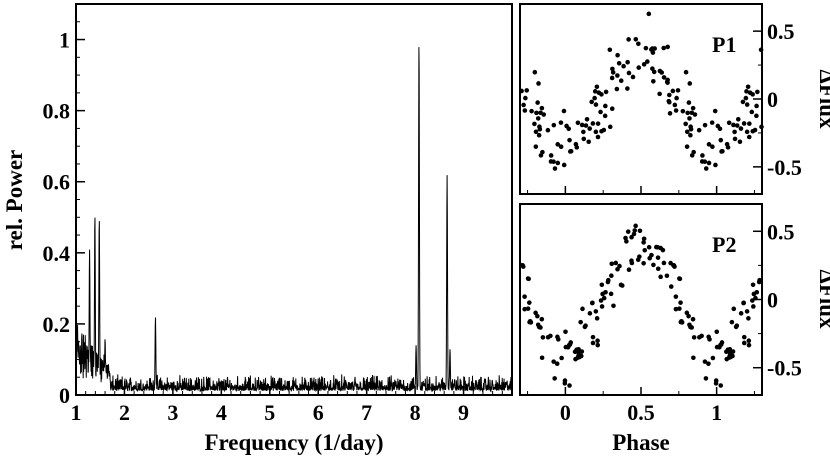  I want to click on p2-ytick-label: 0.5, so click(781, 231).